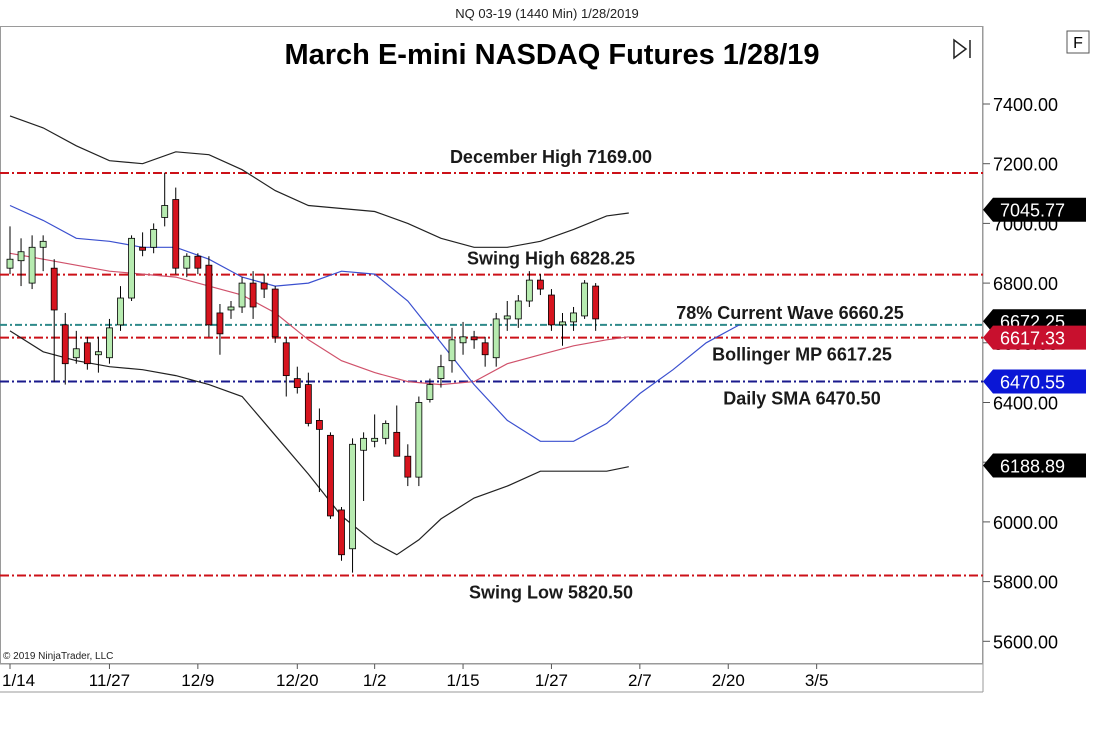 The width and height of the screenshot is (1094, 749). I want to click on price-tag-label: 6188.89, so click(1032, 467).